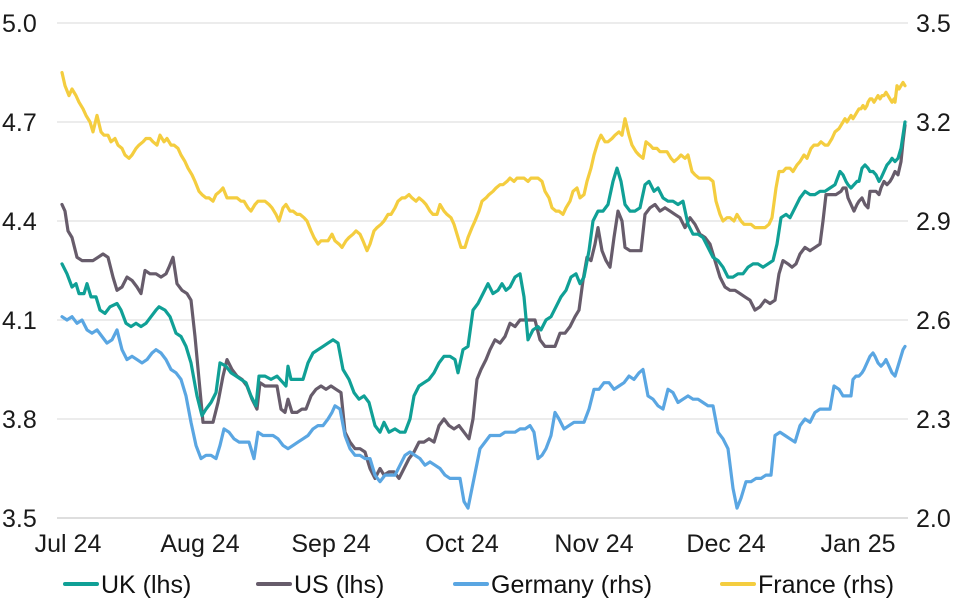 Image resolution: width=960 pixels, height=604 pixels. Describe the element at coordinates (19, 519) in the screenshot. I see `left-tick: 3.5` at that location.